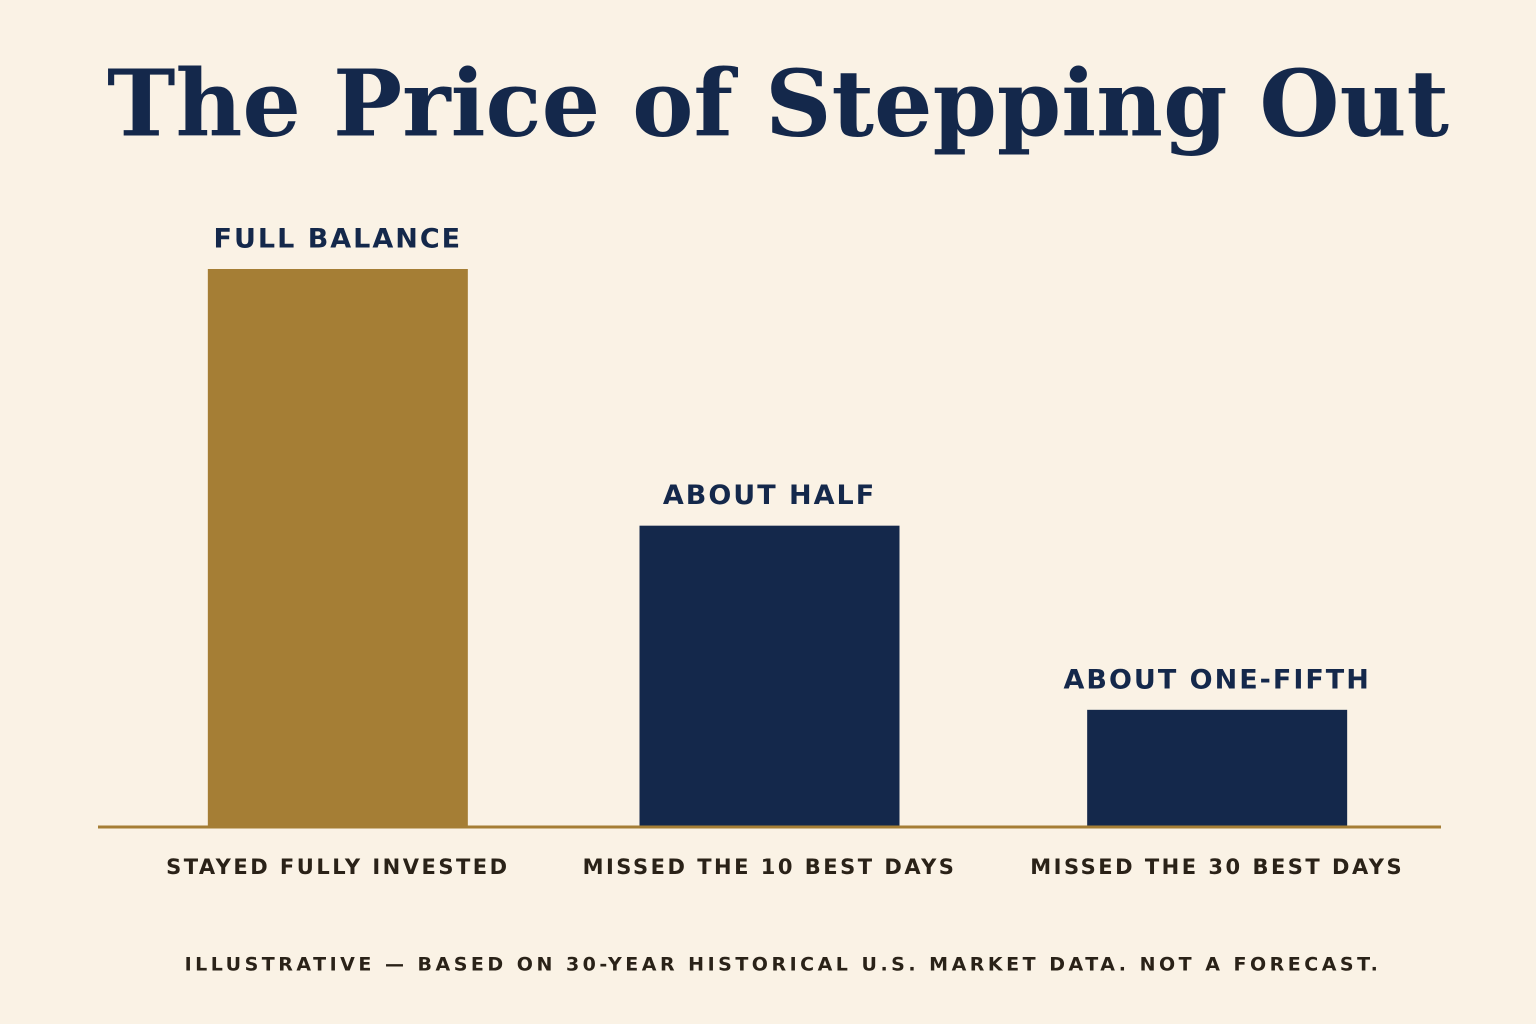  I want to click on x-tick-label: MISSED THE 10 BEST DAYS, so click(770, 867).